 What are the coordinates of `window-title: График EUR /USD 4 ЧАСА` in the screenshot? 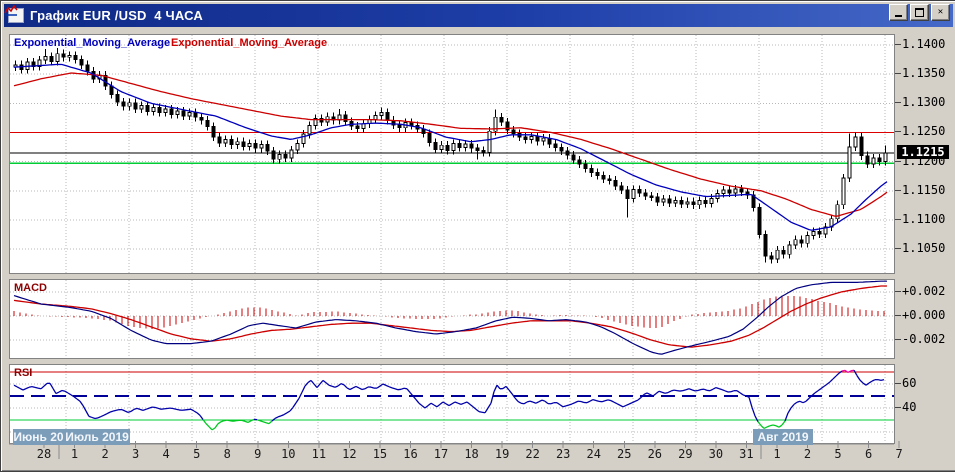 It's located at (116, 15).